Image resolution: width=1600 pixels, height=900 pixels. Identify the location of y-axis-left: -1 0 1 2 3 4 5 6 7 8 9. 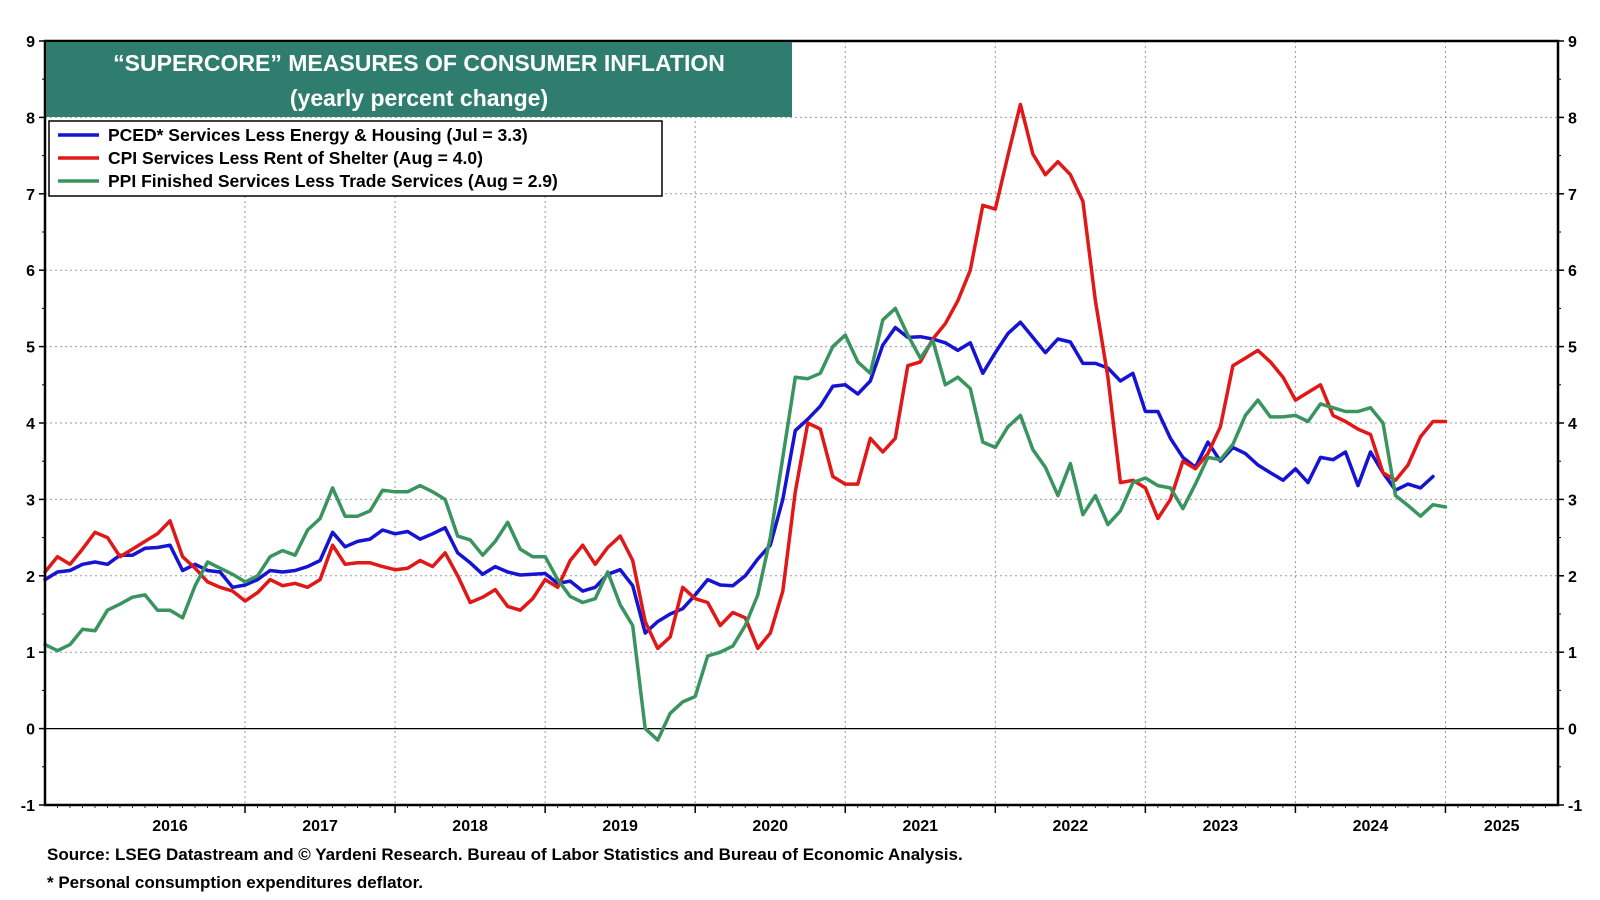
(28, 424).